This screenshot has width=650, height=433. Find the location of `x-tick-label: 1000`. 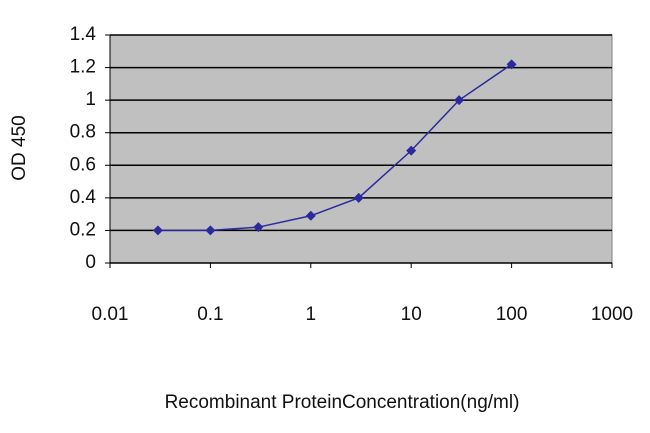

x-tick-label: 1000 is located at coordinates (612, 314).